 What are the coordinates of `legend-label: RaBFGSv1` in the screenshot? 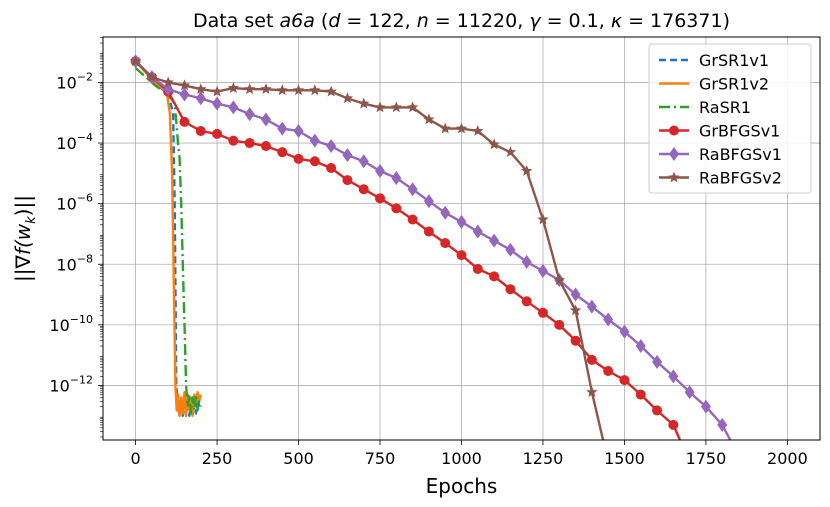 It's located at (740, 154).